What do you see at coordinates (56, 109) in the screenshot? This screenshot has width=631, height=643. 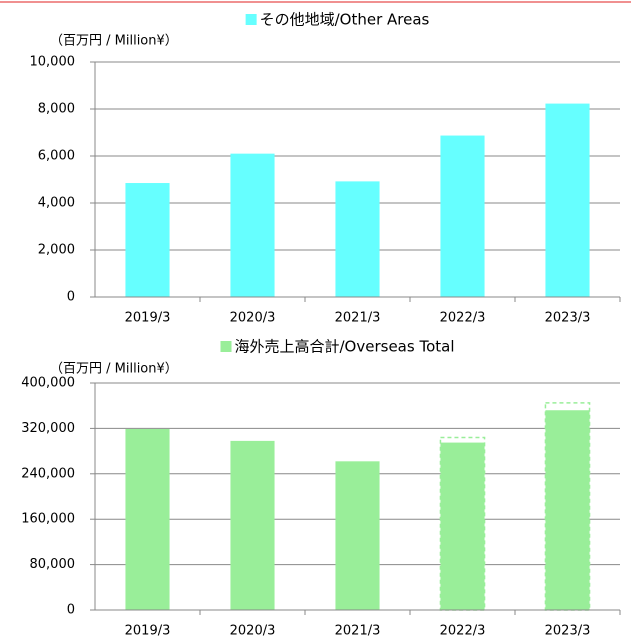 I see `y-tick-label: 8,000` at bounding box center [56, 109].